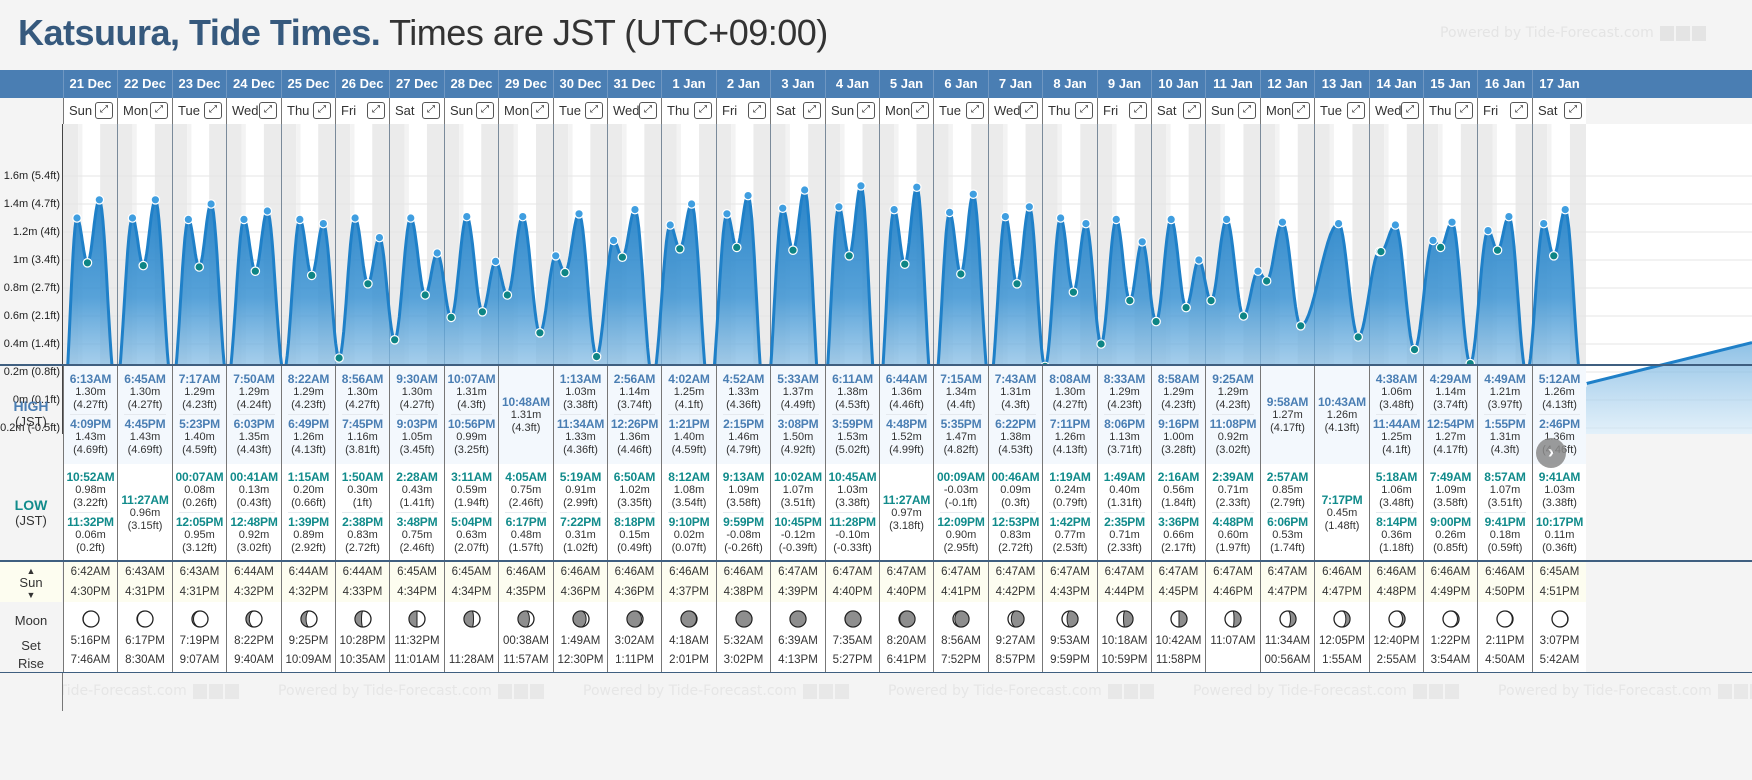 This screenshot has width=1752, height=780. What do you see at coordinates (471, 512) in the screenshot?
I see `low-tide-cell: 3:11AM 0.59m (1.94ft) 5:04PM 0.63m (2.07ft)` at bounding box center [471, 512].